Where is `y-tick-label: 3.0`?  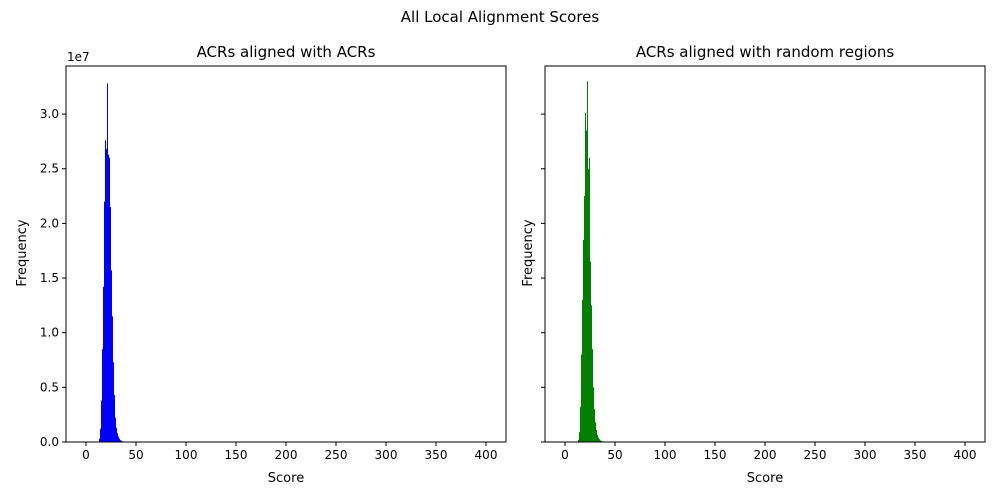 y-tick-label: 3.0 is located at coordinates (49, 114).